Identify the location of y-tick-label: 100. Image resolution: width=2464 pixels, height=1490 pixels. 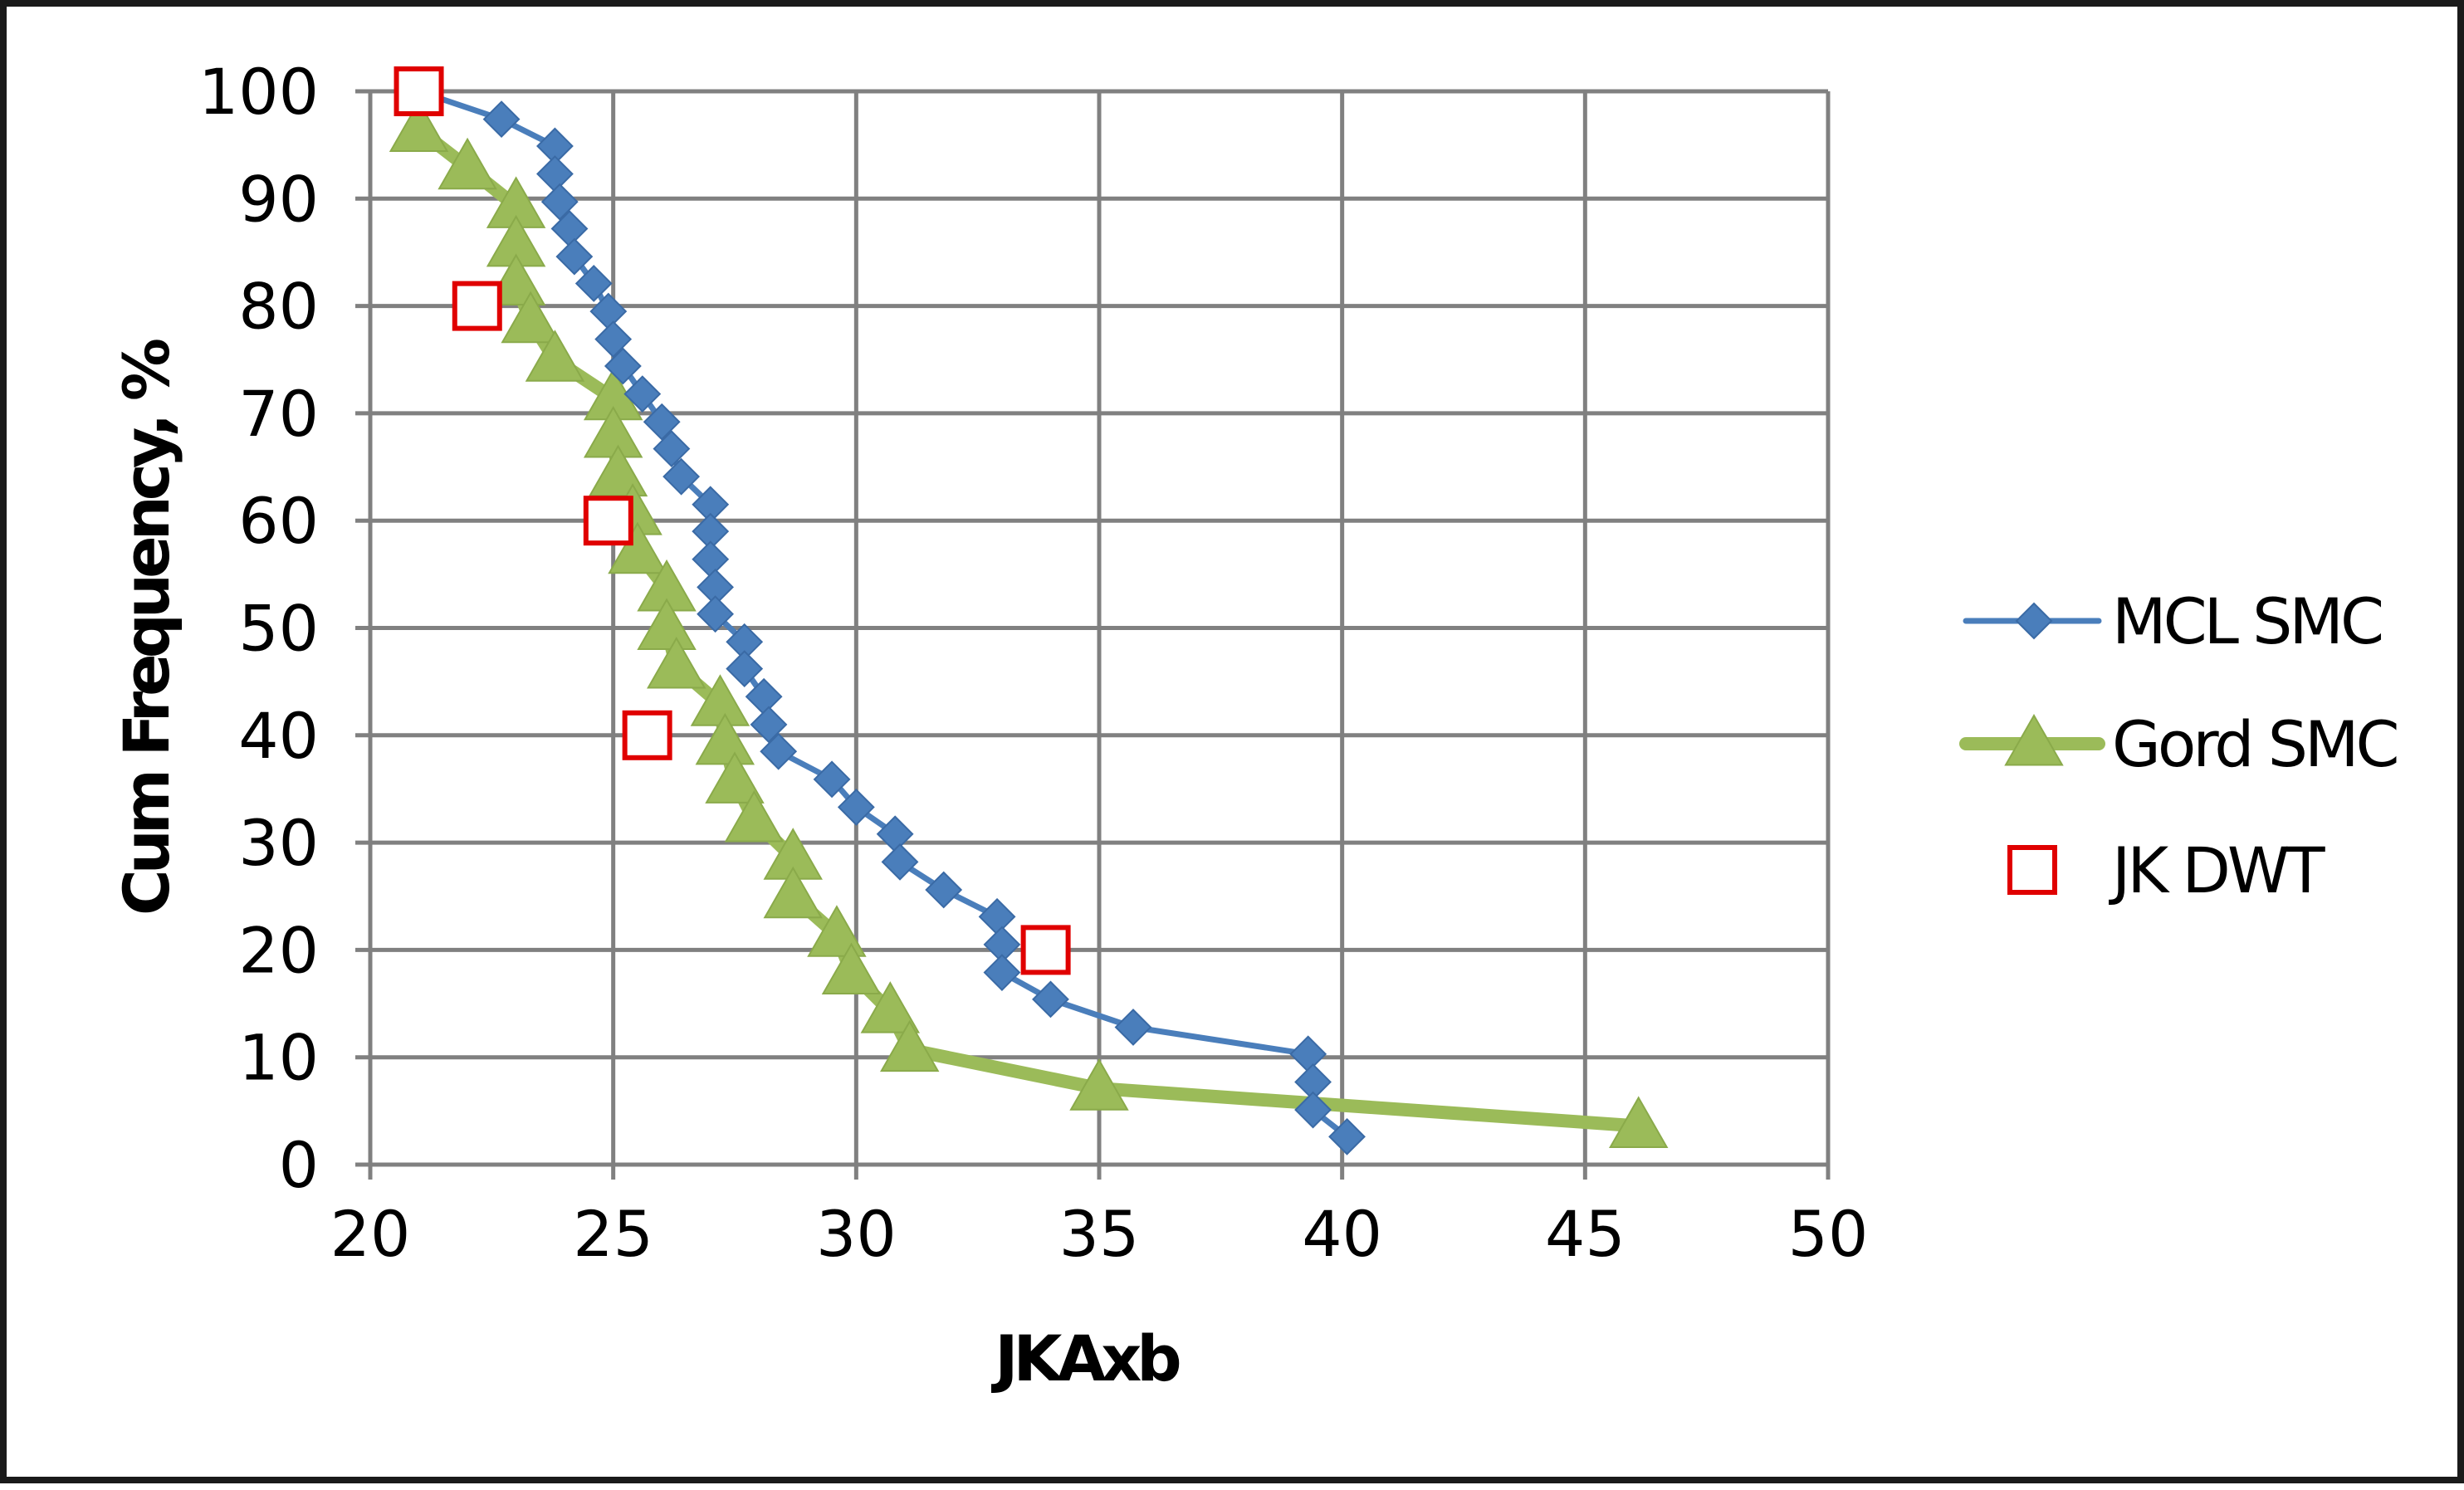
(258, 92).